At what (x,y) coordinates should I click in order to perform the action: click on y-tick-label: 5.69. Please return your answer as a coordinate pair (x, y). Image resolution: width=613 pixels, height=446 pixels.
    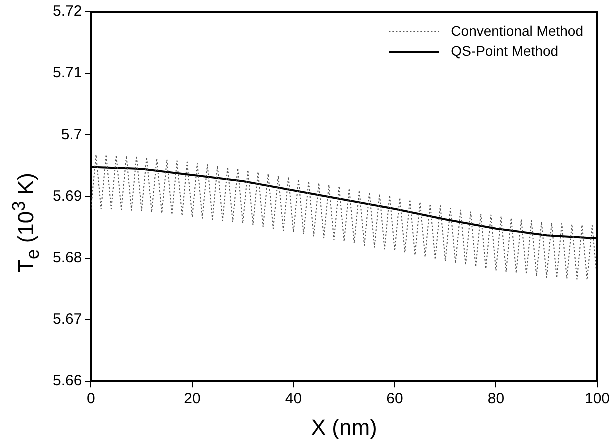
    Looking at the image, I should click on (67, 196).